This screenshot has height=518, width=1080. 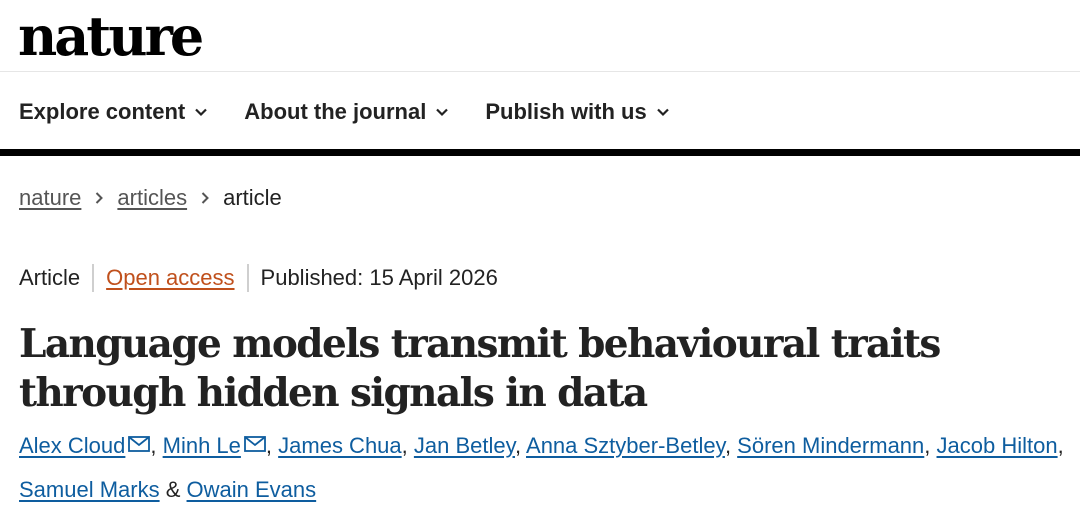 I want to click on nav-publish-with-us-label: Publish with us, so click(x=566, y=111).